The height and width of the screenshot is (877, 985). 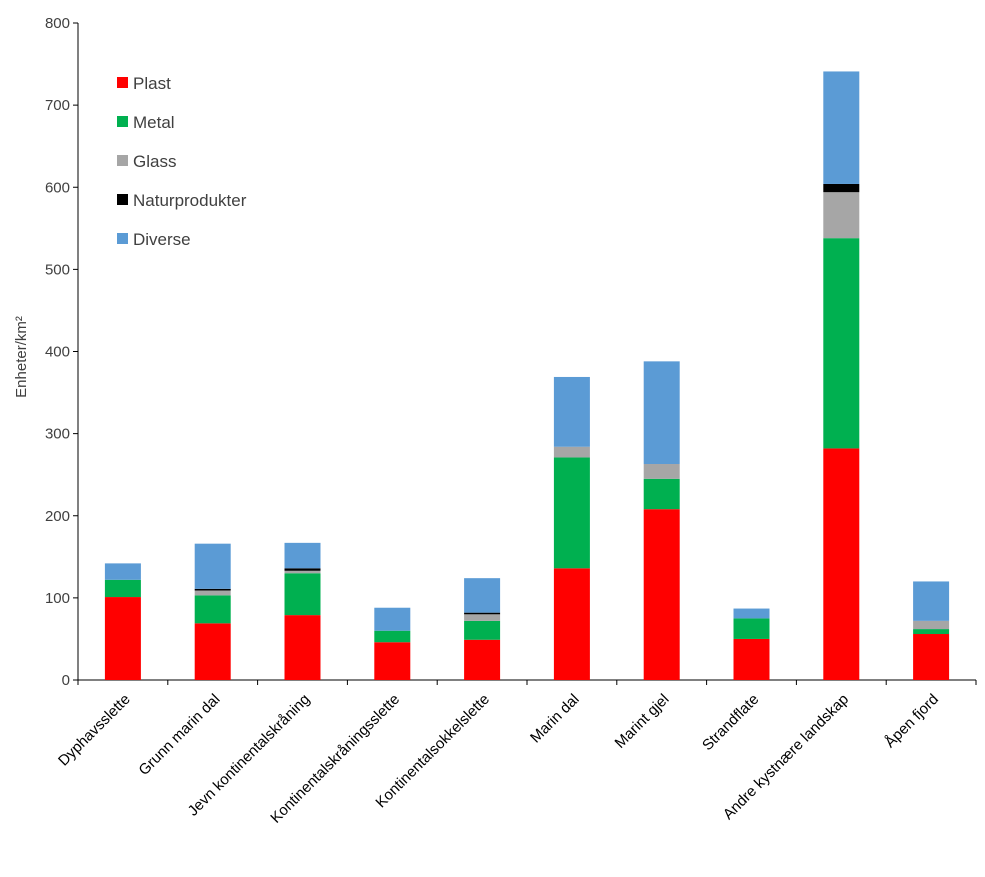 What do you see at coordinates (66, 680) in the screenshot?
I see `y-tick-label: 0` at bounding box center [66, 680].